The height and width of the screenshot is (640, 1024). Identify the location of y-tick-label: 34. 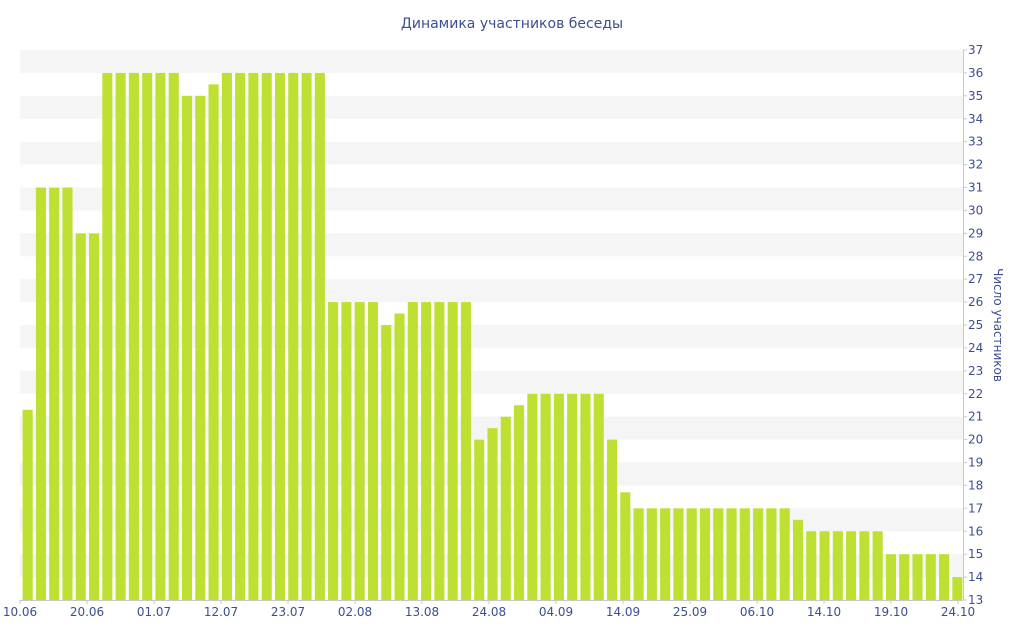
(975, 119).